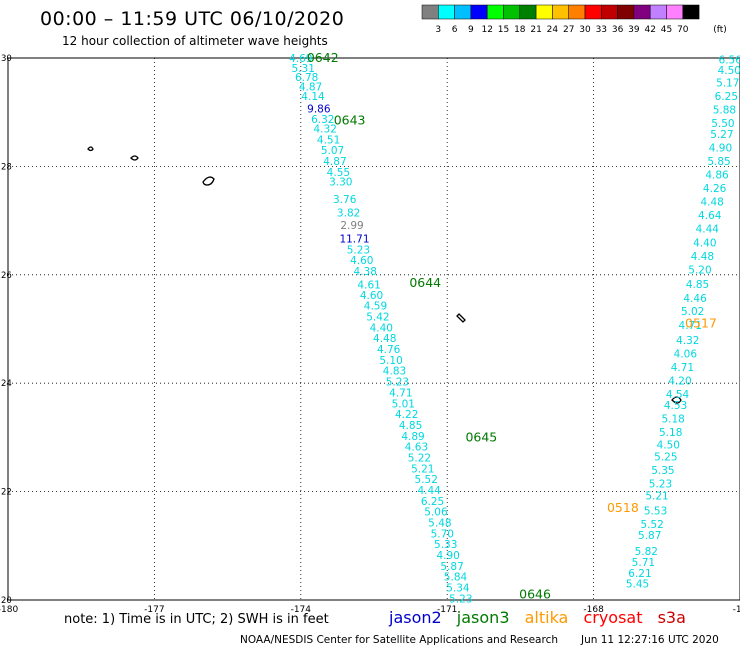  What do you see at coordinates (6, 167) in the screenshot?
I see `y-tick-label: 28` at bounding box center [6, 167].